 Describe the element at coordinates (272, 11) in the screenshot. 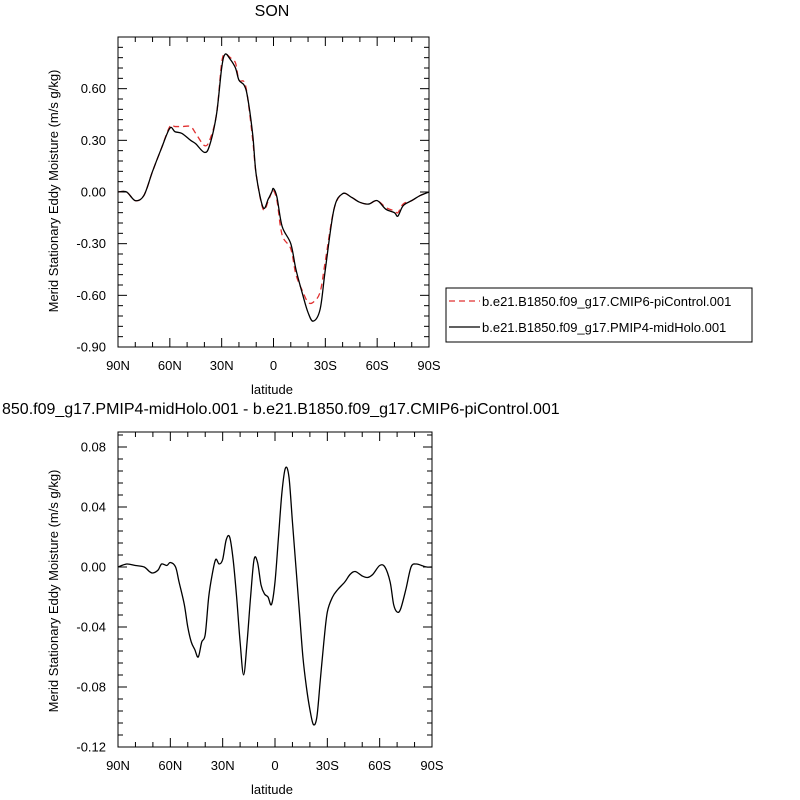

I see `top-chart-title: SON` at that location.